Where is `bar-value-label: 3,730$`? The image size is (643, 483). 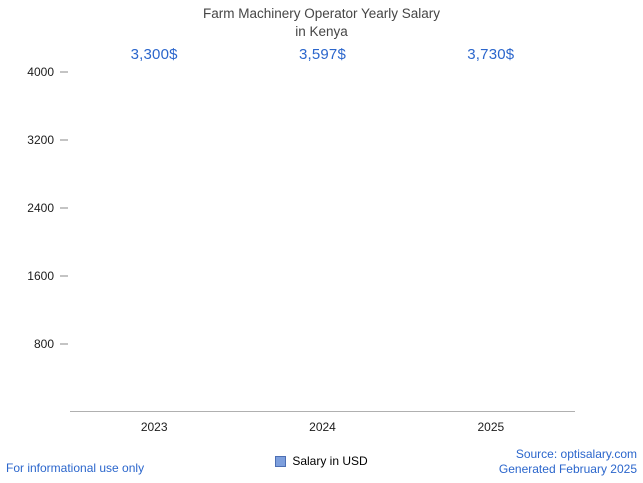
bar-value-label: 3,730$ is located at coordinates (491, 54).